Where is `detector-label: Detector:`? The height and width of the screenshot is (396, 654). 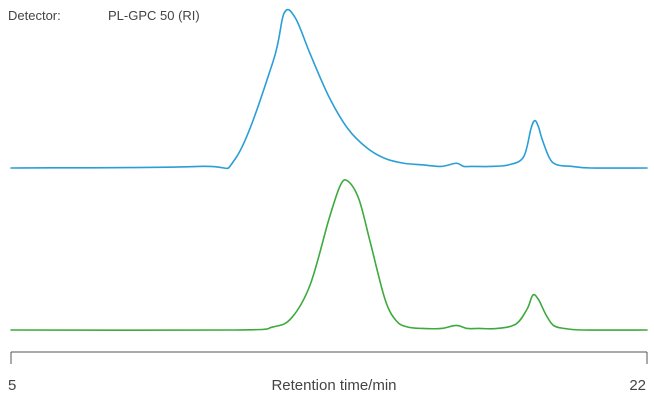 detector-label: Detector: is located at coordinates (34, 15).